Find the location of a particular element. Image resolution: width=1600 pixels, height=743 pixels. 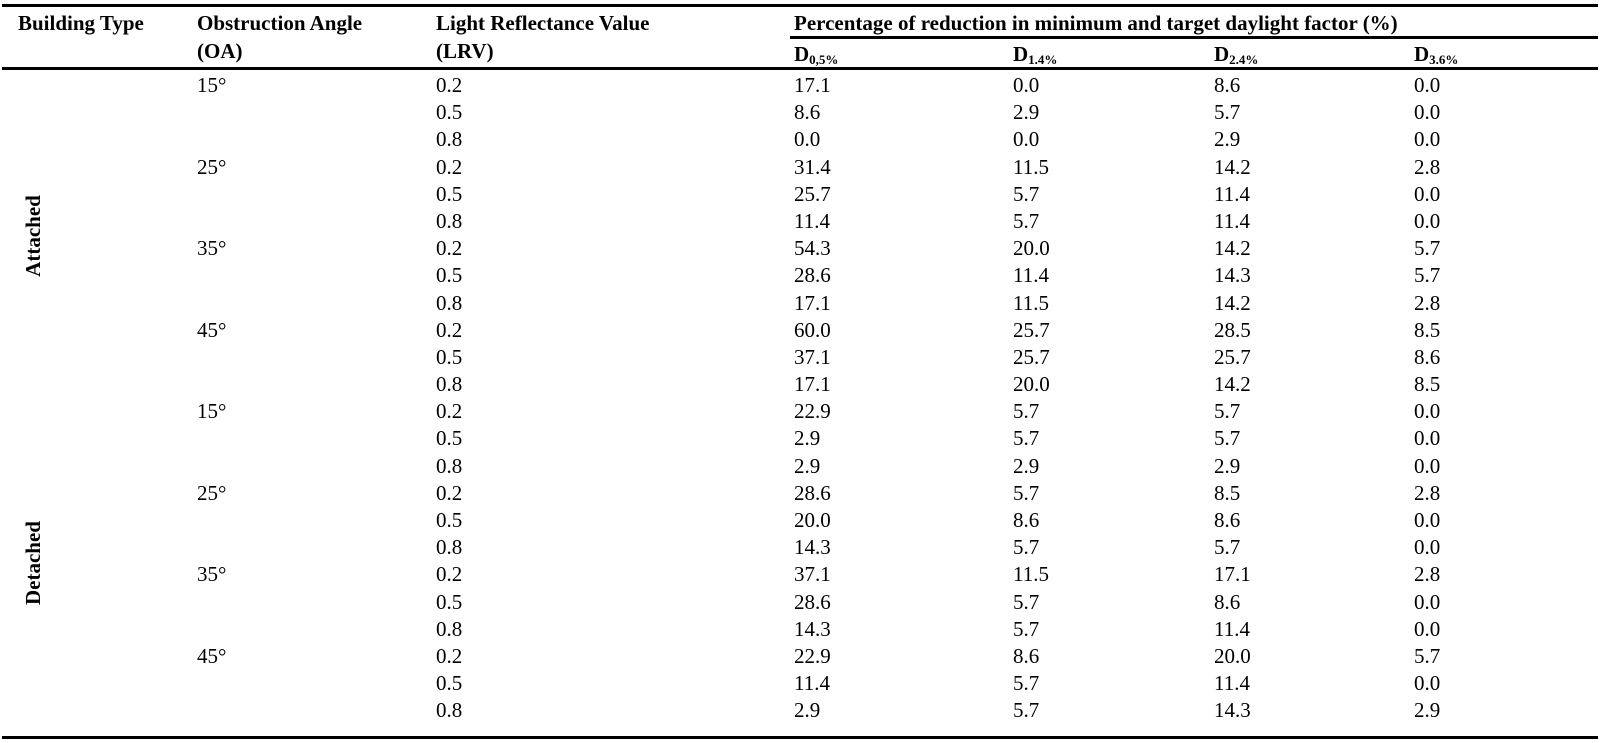

header-lrv-line2: (LRV) is located at coordinates (465, 51).